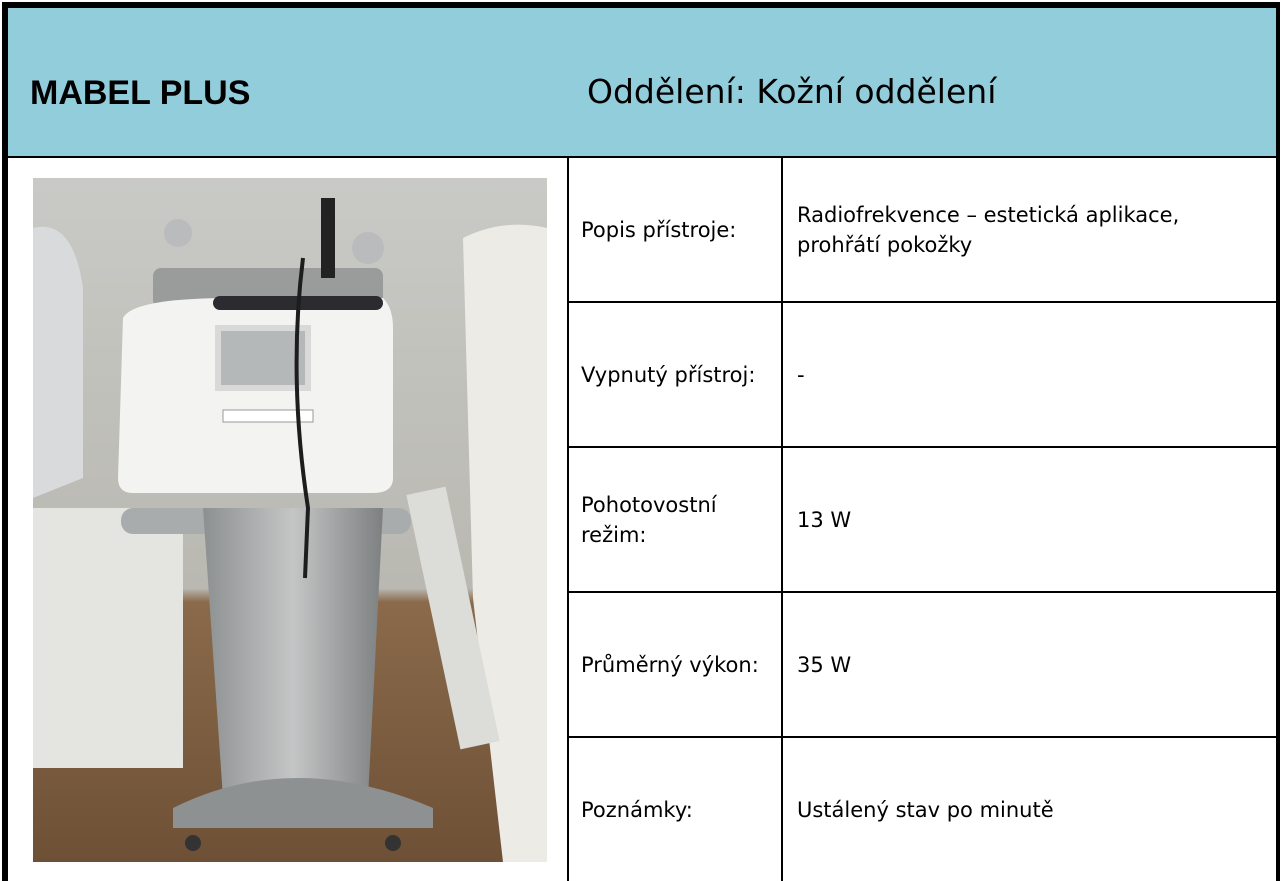  What do you see at coordinates (824, 664) in the screenshot?
I see `row-value: 35 W` at bounding box center [824, 664].